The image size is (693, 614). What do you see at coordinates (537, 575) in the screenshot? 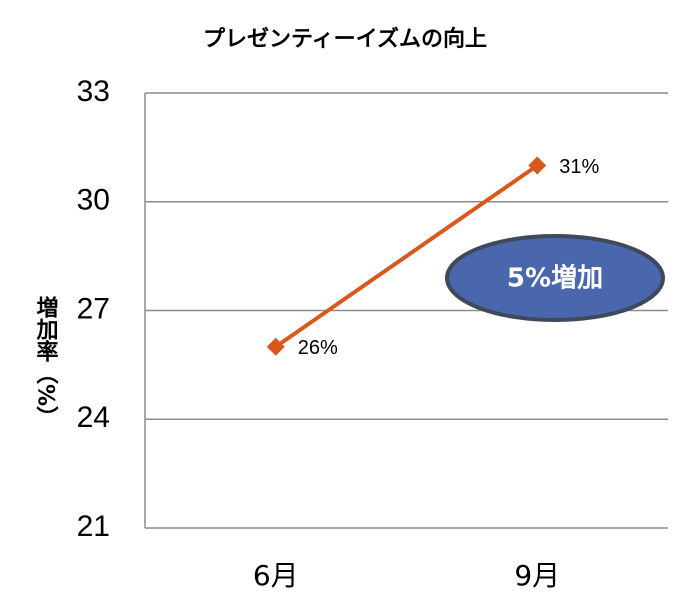
I see `x-tick-label: 9月` at bounding box center [537, 575].